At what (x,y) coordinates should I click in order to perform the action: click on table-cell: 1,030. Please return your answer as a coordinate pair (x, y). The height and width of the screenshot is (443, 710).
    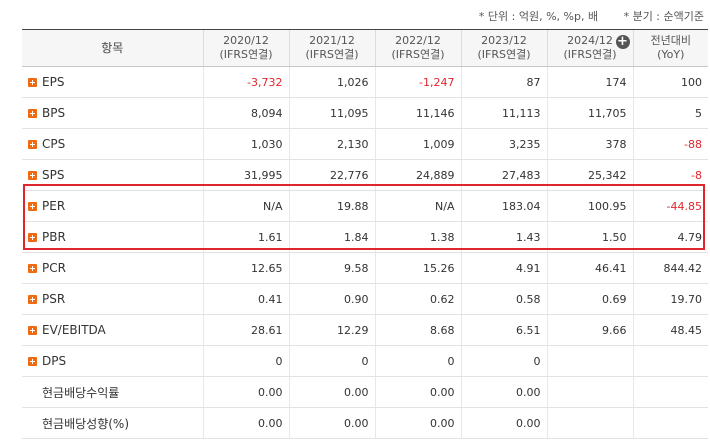
    Looking at the image, I should click on (245, 144).